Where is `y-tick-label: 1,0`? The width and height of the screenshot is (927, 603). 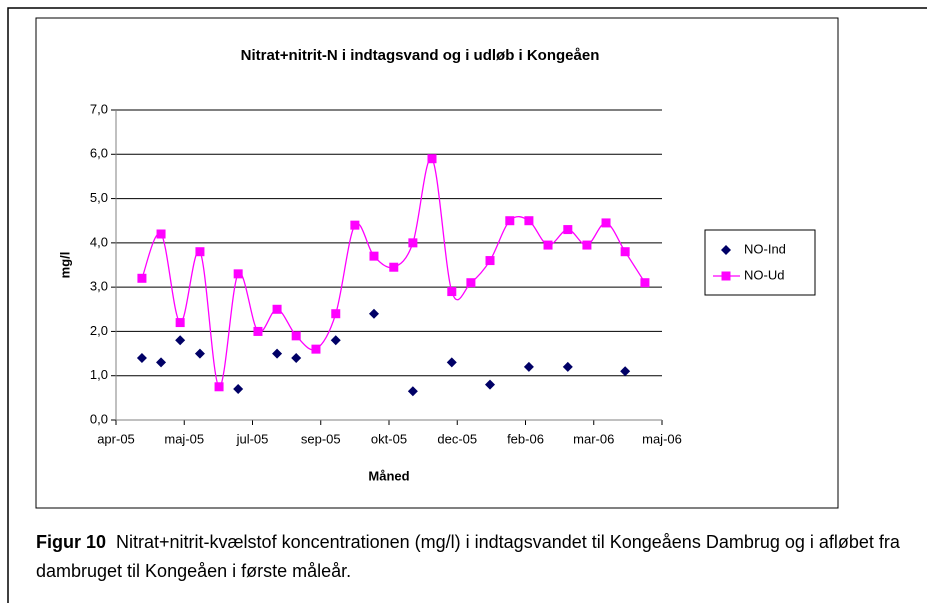
y-tick-label: 1,0 is located at coordinates (99, 374).